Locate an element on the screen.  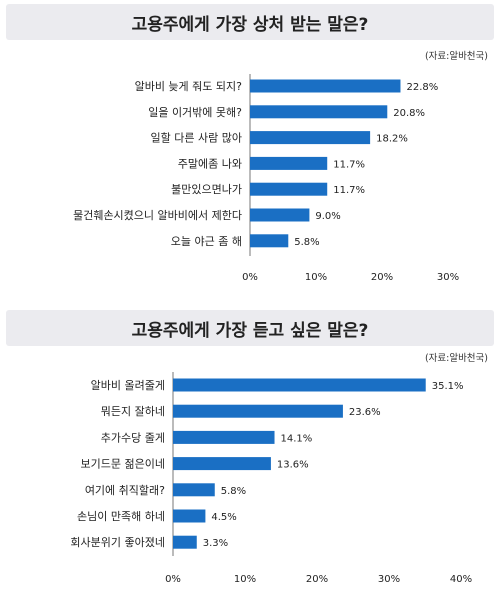
chart-1-category-label: 물건훼손시켰으니 알바비에서 제한다 is located at coordinates (157, 215).